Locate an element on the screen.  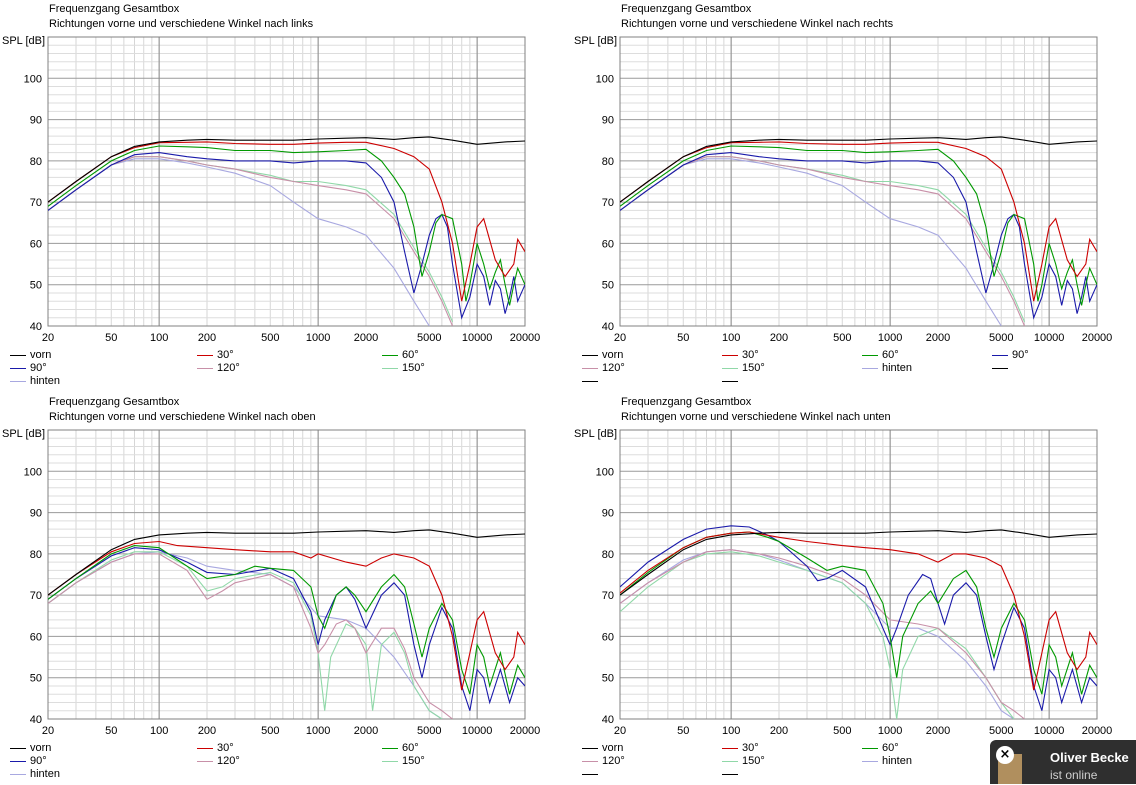
y-tick-label: 40 is located at coordinates (608, 720).